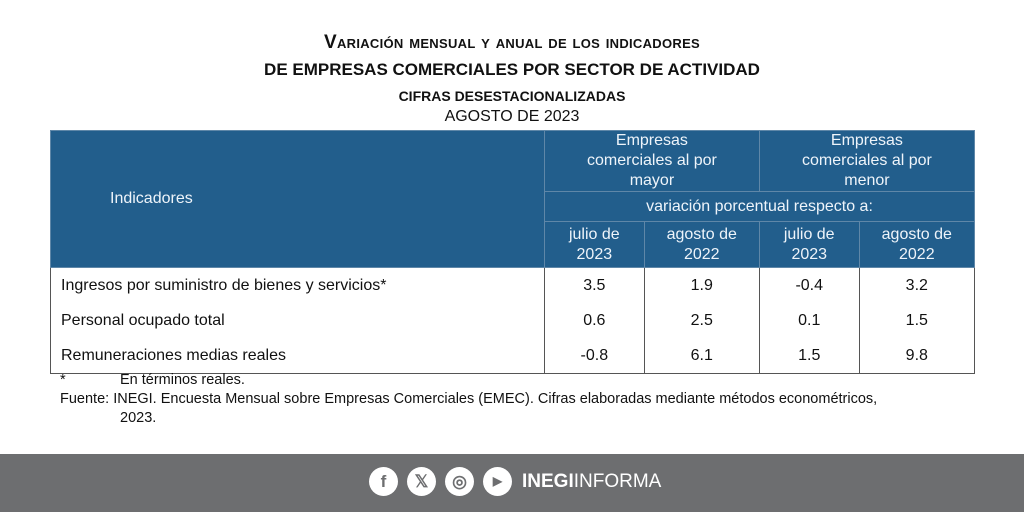 Image resolution: width=1024 pixels, height=512 pixels. I want to click on cell: 9.8, so click(916, 356).